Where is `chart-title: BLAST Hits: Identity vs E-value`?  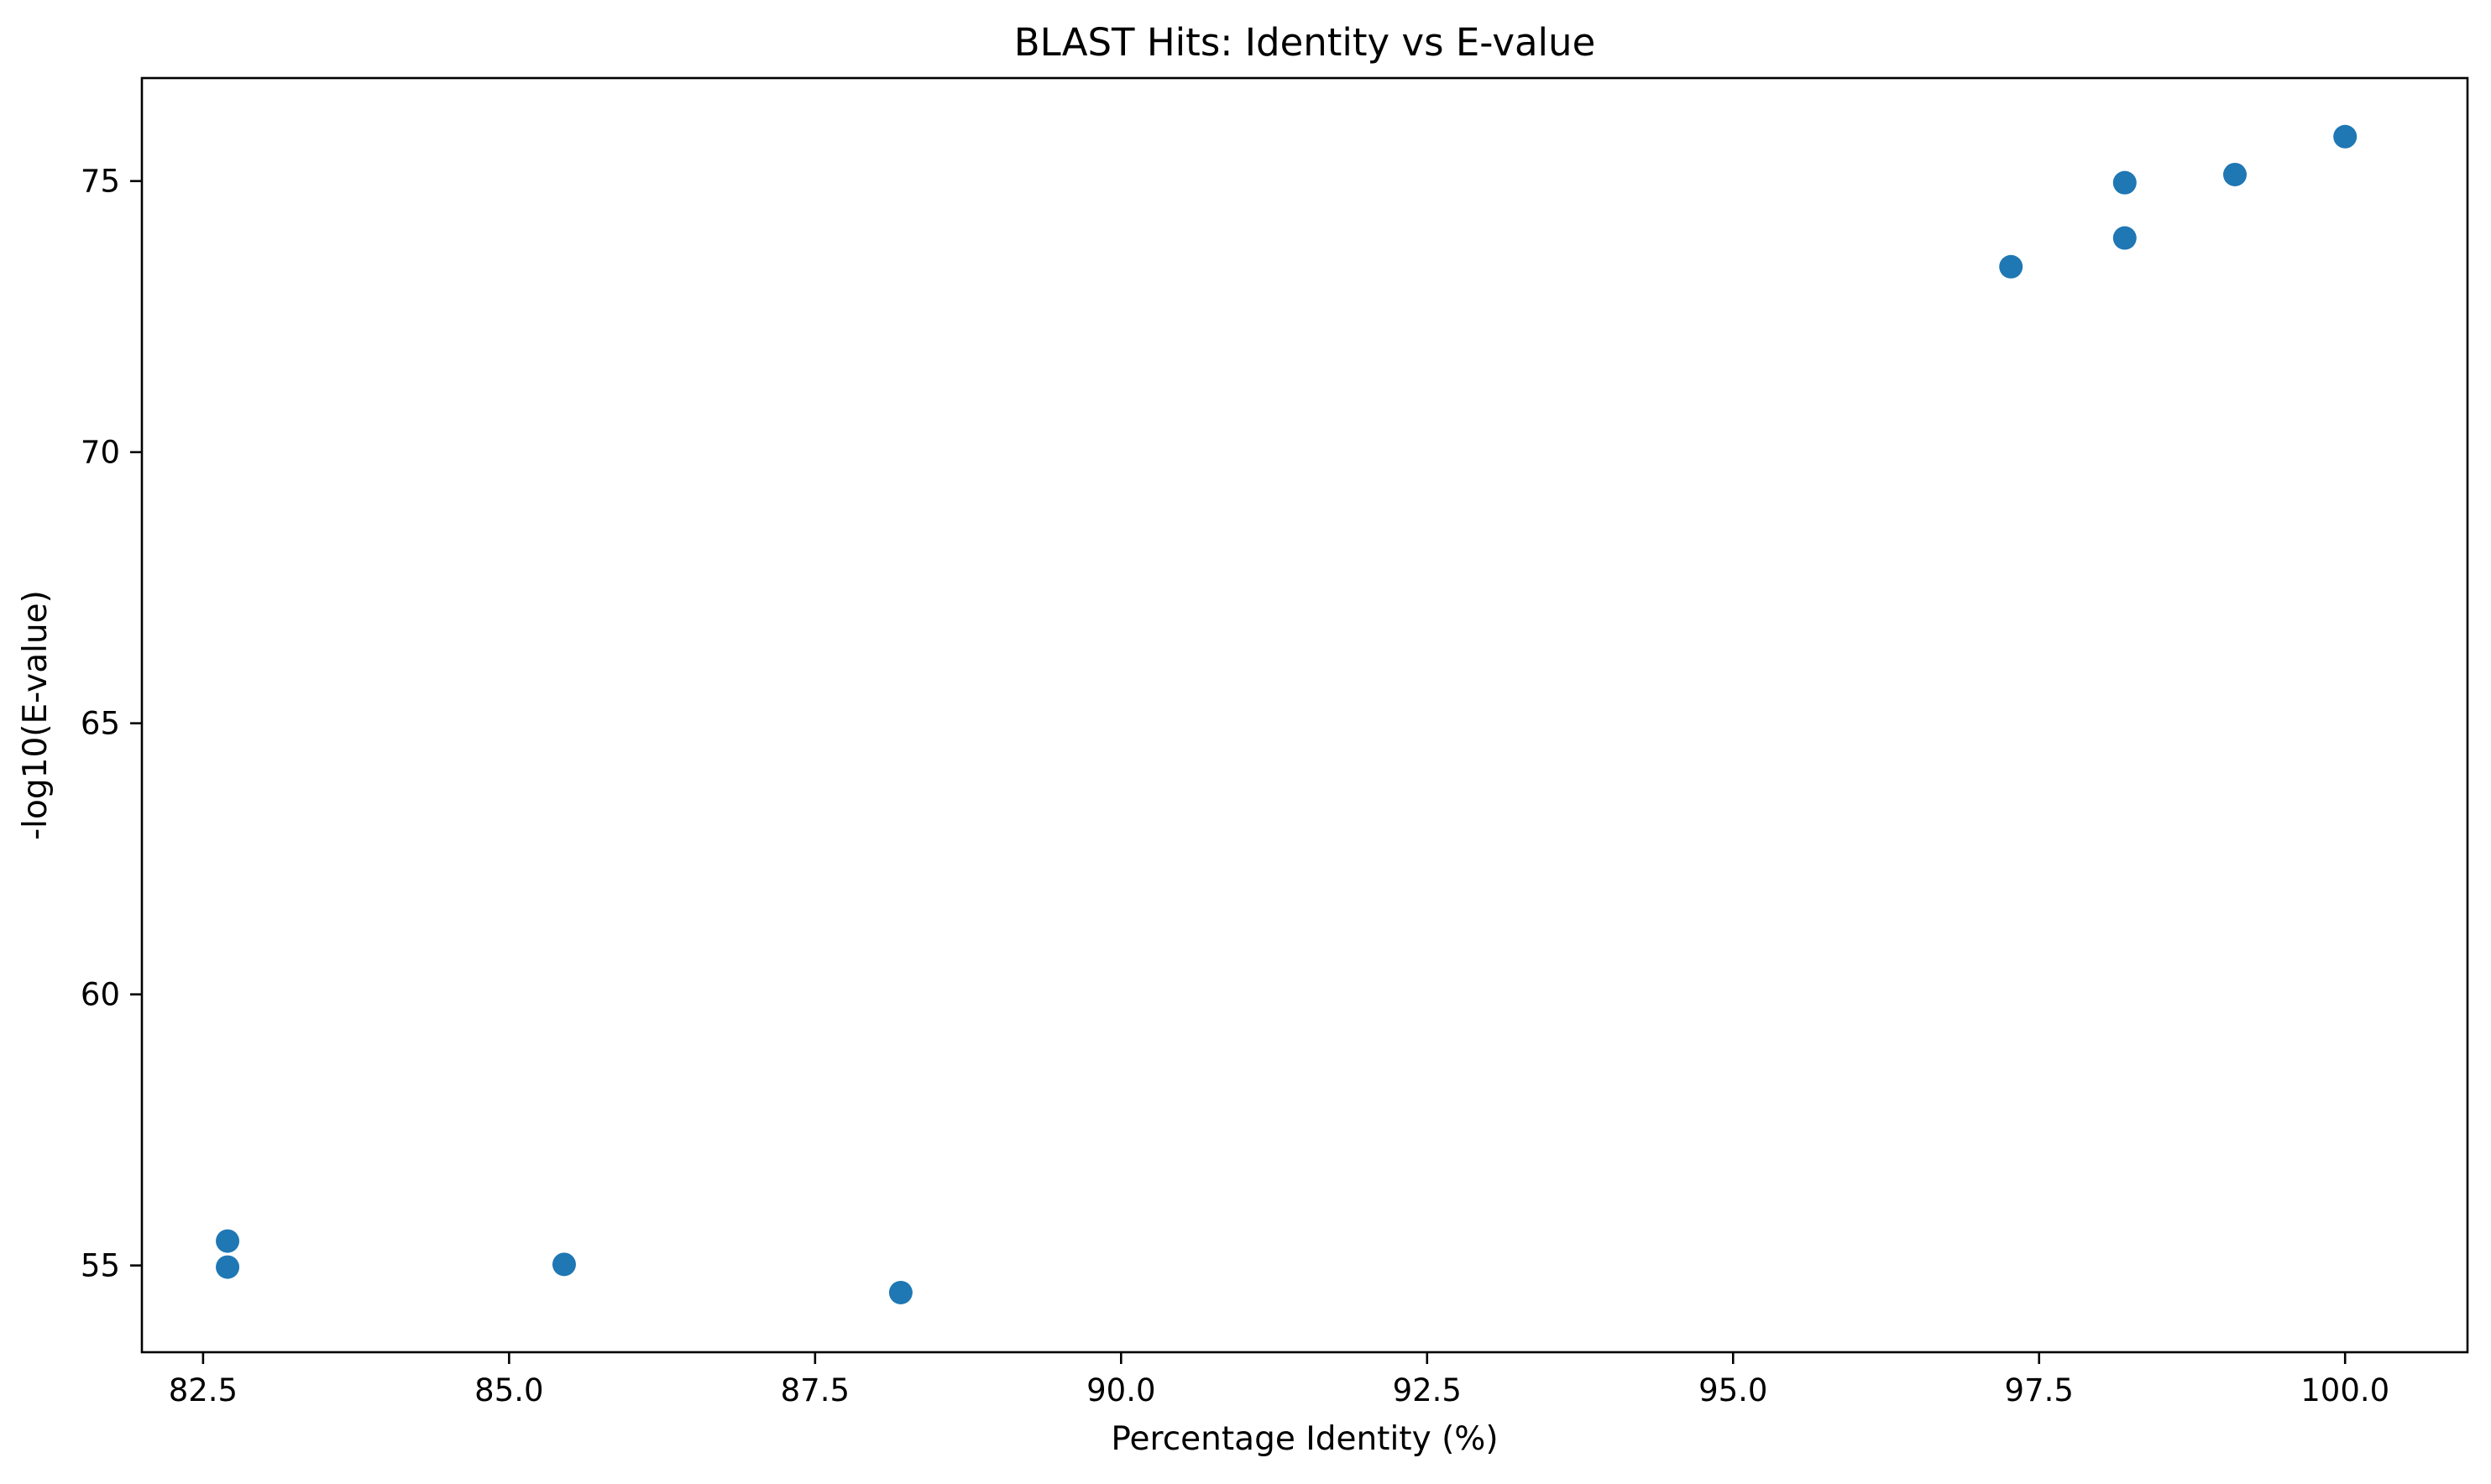
chart-title: BLAST Hits: Identity vs E-value is located at coordinates (1305, 42).